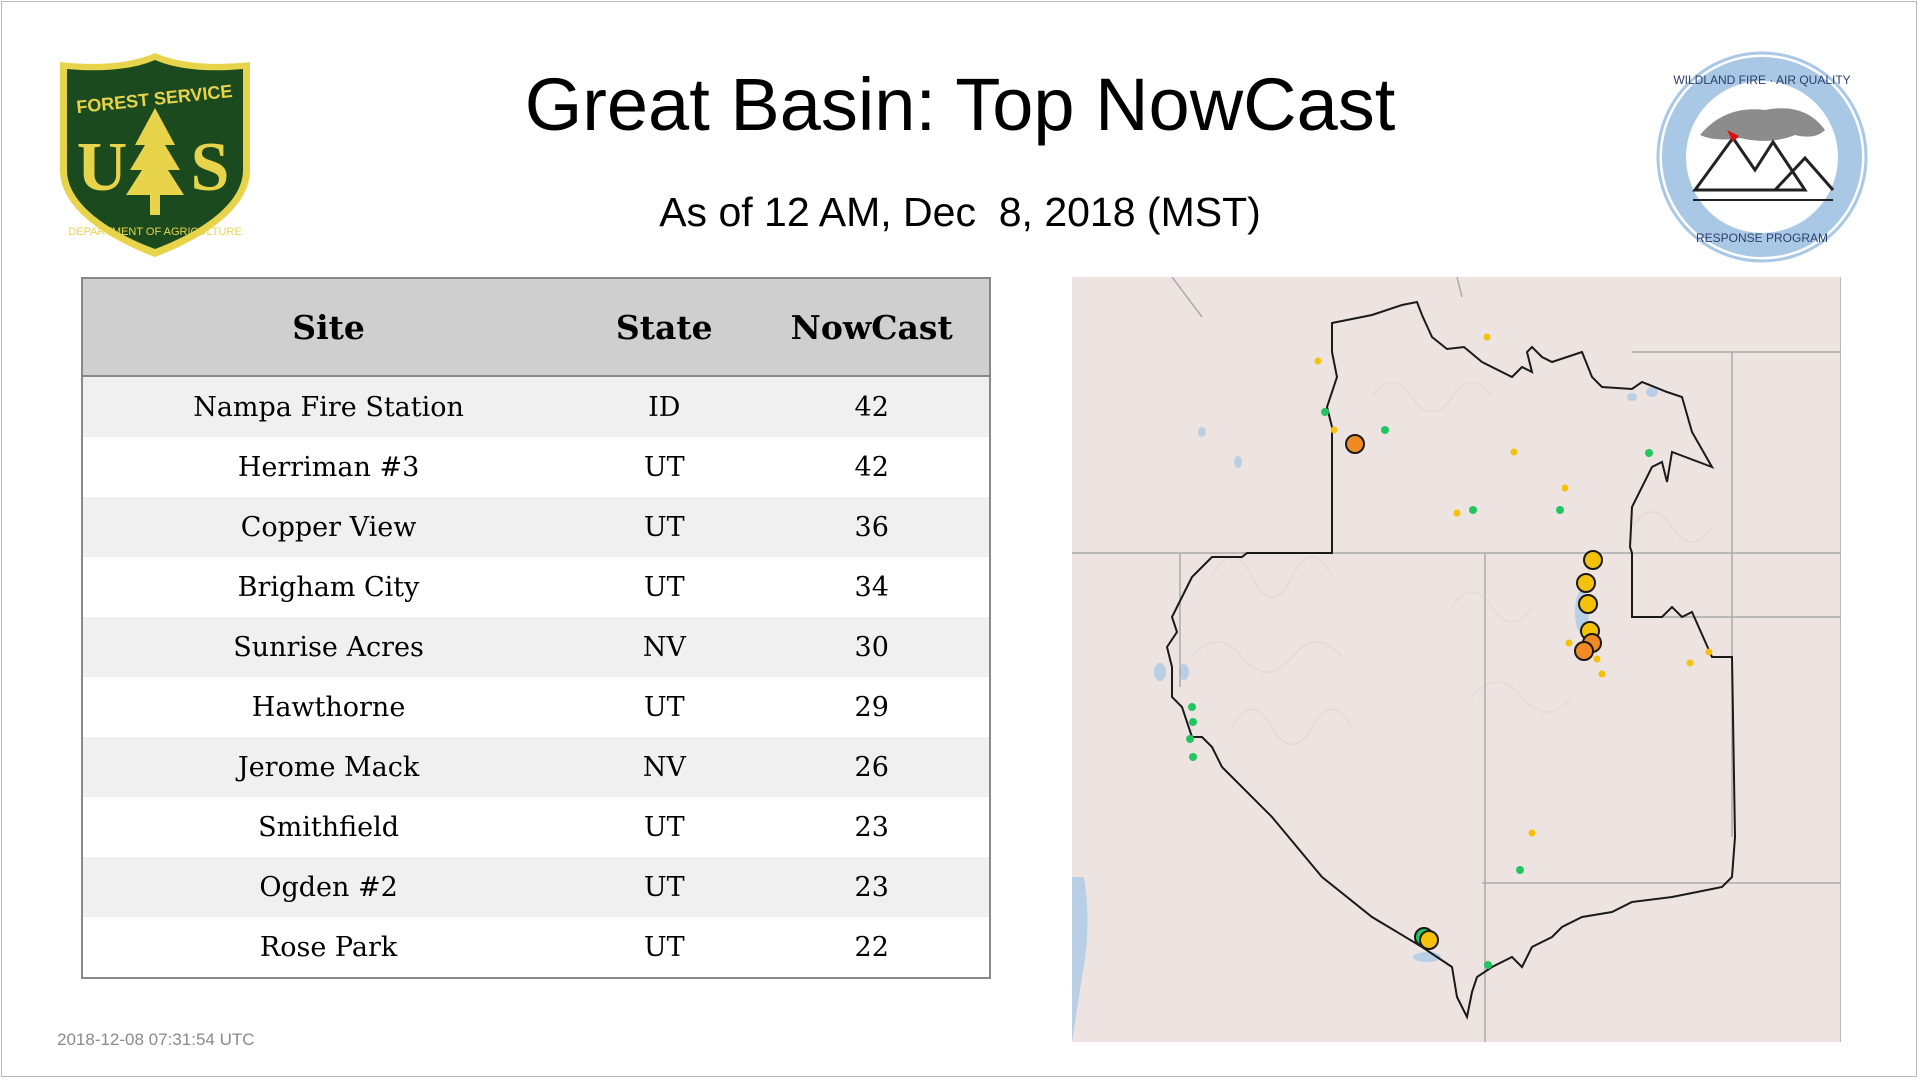 This screenshot has width=1920, height=1080. I want to click on site-cell: Brigham City, so click(328, 587).